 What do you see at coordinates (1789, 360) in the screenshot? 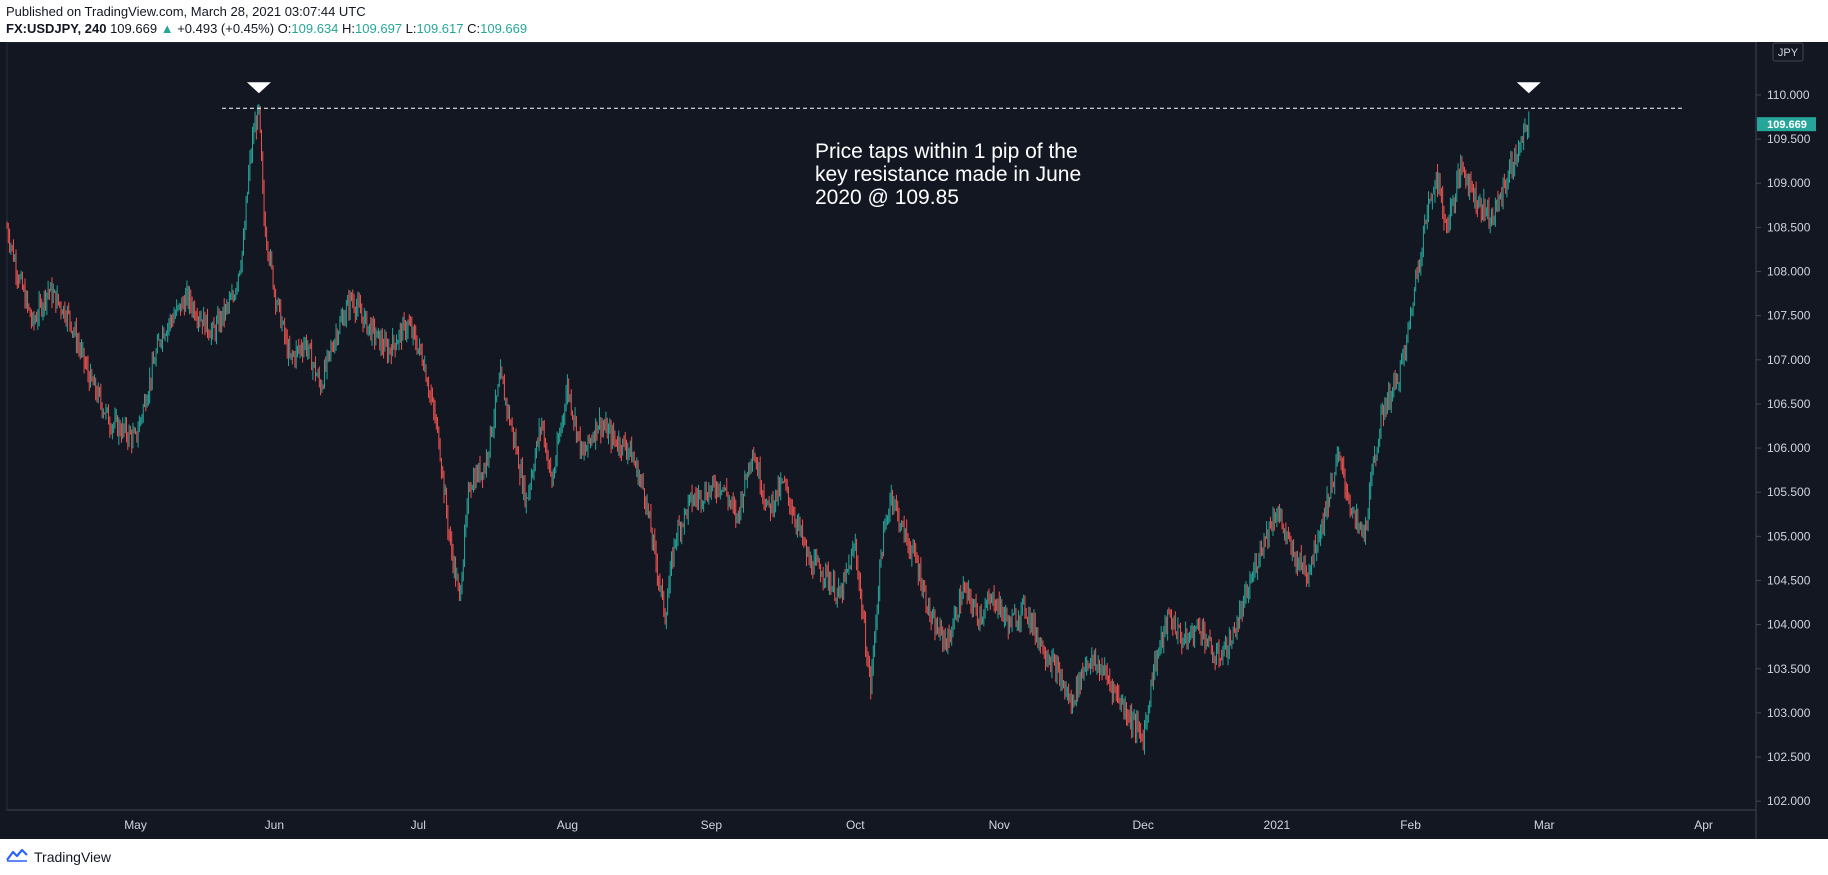
I see `y-tick-label: 107.000` at bounding box center [1789, 360].